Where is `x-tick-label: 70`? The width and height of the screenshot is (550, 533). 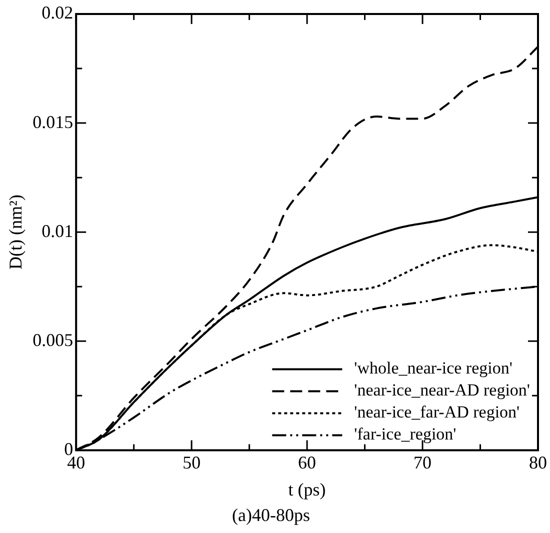 x-tick-label: 70 is located at coordinates (423, 462).